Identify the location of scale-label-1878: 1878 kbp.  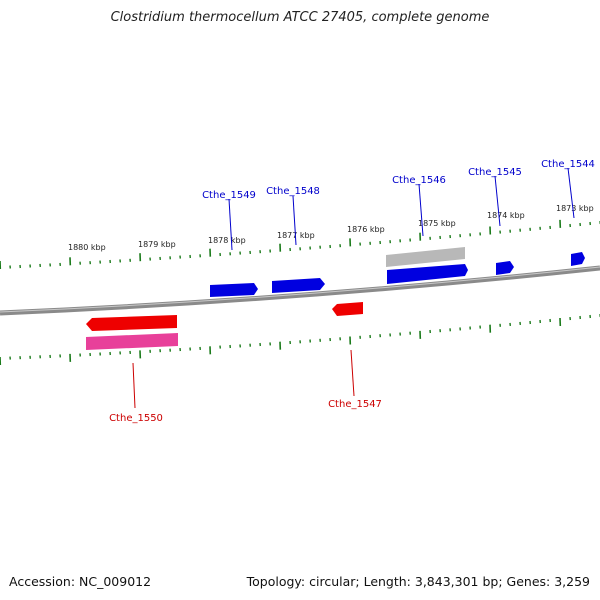
(227, 240).